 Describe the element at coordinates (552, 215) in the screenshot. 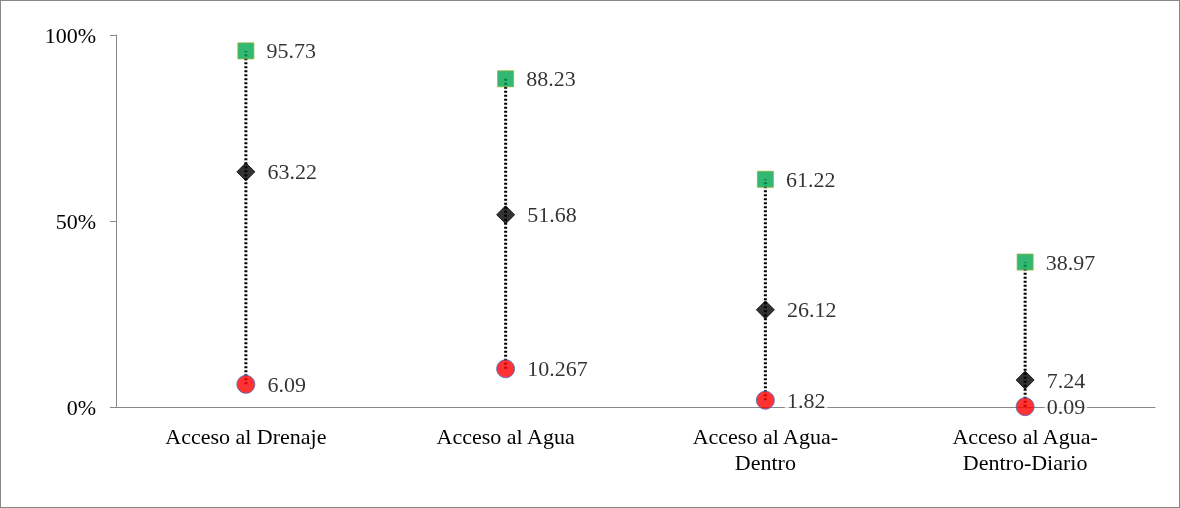

I see `data-label: 51.68` at that location.